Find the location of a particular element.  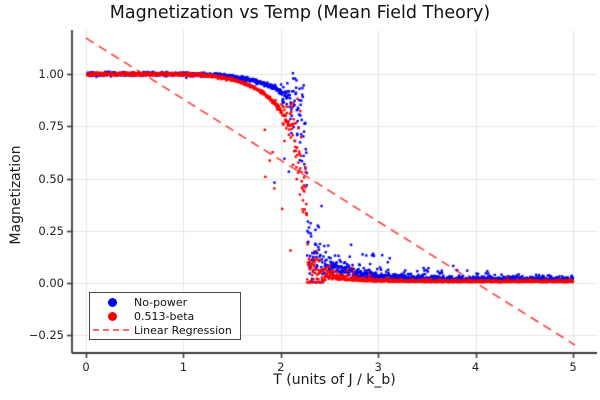

x-tick-label: 1 is located at coordinates (183, 367).